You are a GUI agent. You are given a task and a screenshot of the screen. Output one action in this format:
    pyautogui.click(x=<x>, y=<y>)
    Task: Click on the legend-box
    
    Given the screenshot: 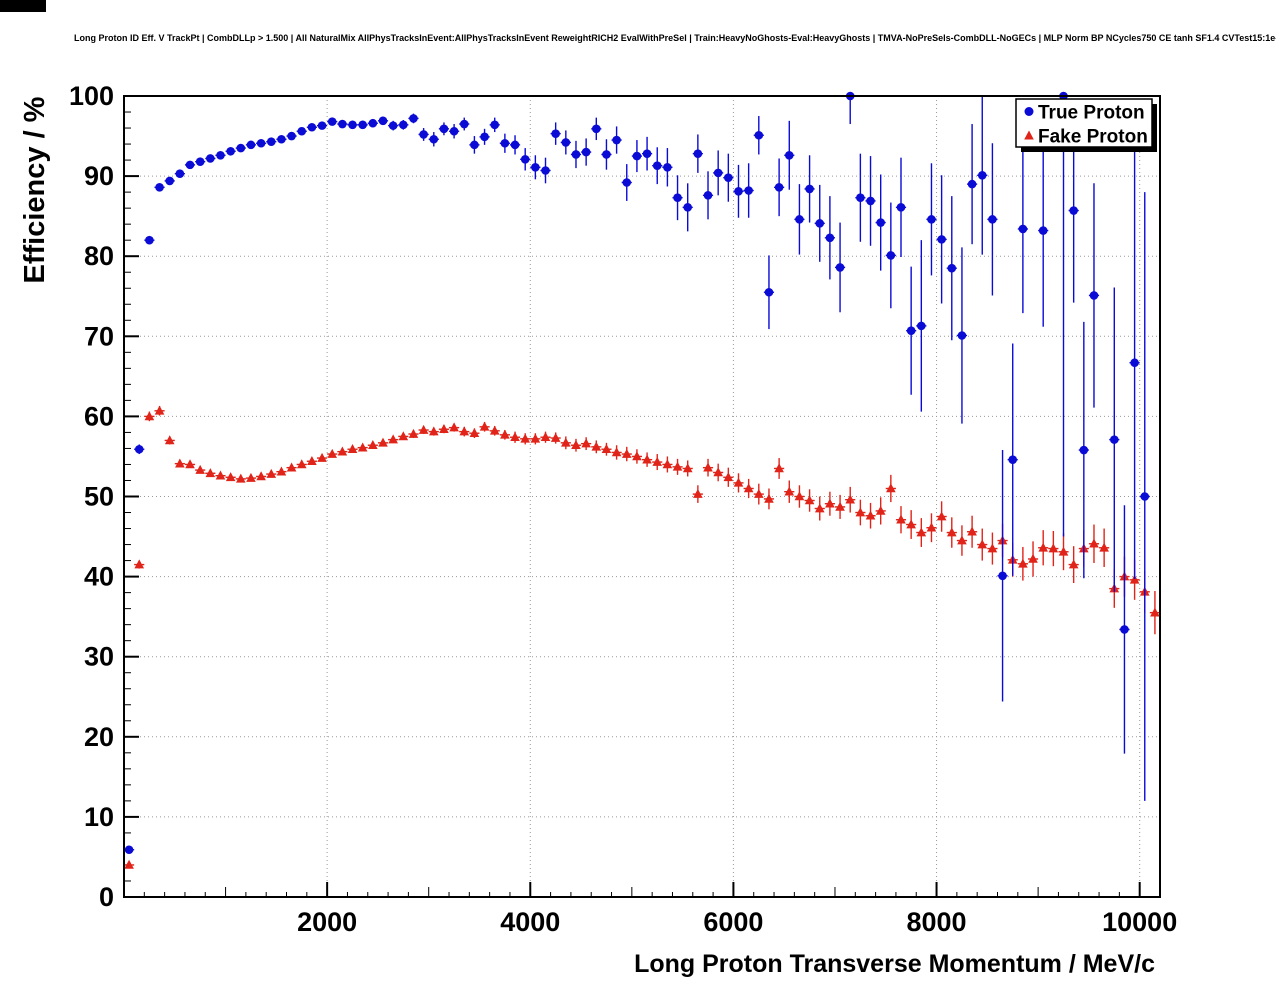 What is the action you would take?
    pyautogui.click(x=1084, y=123)
    